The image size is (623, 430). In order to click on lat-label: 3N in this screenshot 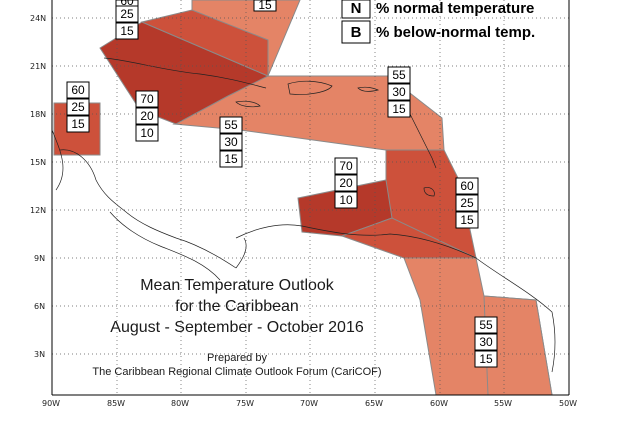, I will do `click(39, 354)`.